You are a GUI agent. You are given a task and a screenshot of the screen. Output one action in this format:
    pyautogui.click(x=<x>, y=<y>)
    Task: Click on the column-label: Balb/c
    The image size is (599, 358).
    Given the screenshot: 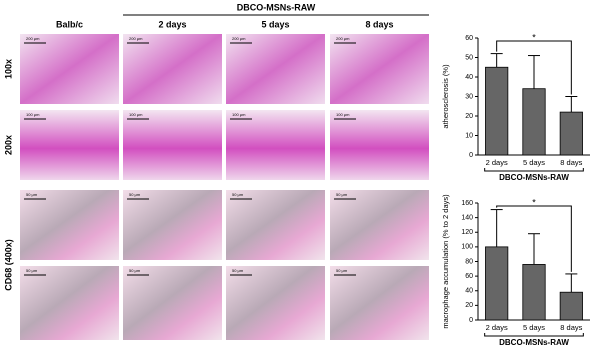 What is the action you would take?
    pyautogui.click(x=69, y=24)
    